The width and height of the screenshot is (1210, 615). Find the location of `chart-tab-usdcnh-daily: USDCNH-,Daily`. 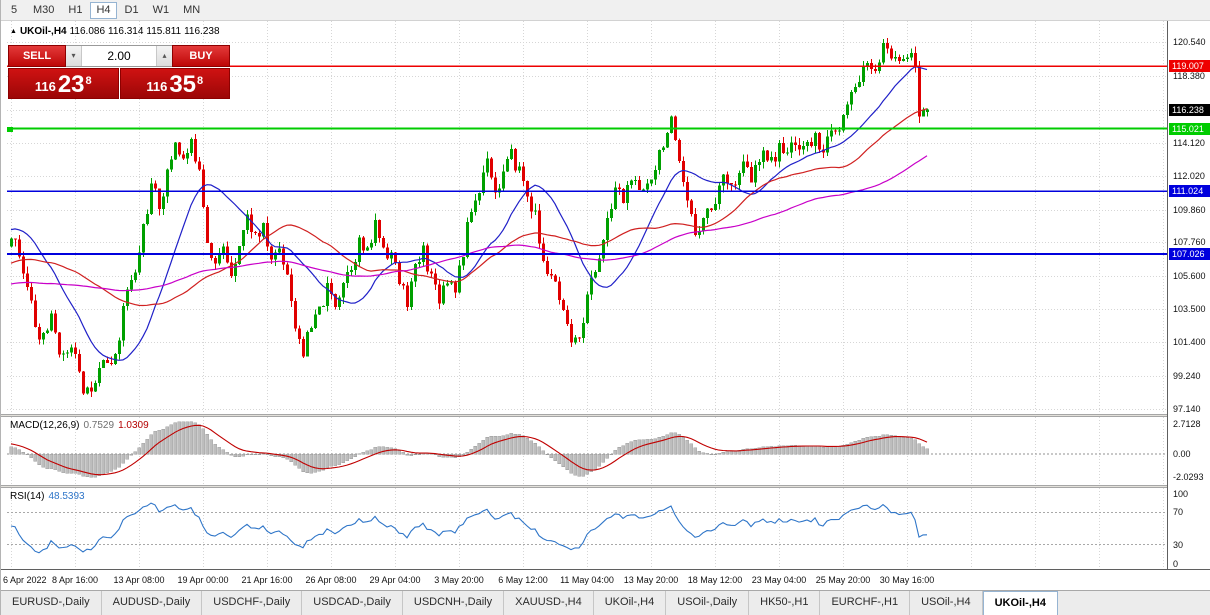

chart-tab-usdcnh-daily: USDCNH-,Daily is located at coordinates (454, 603).